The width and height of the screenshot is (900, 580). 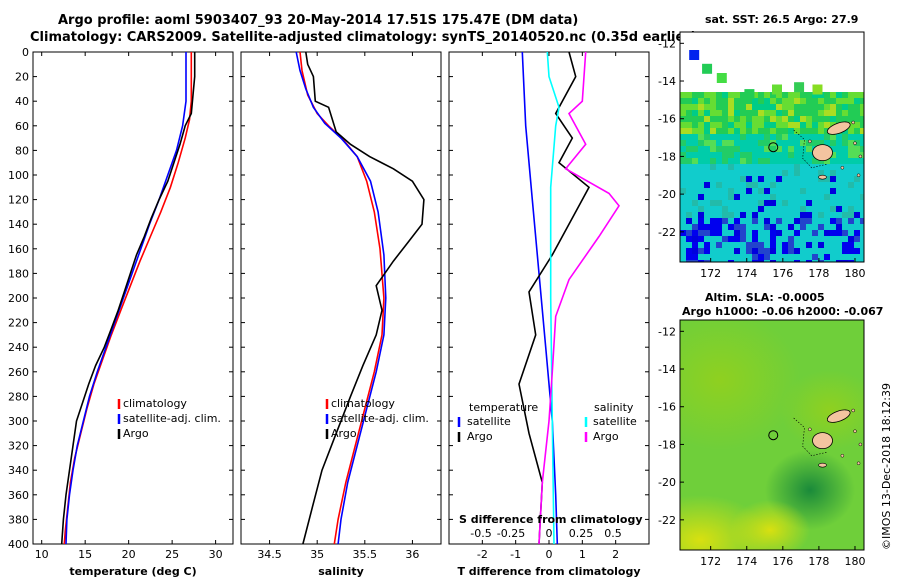 What do you see at coordinates (581, 533) in the screenshot?
I see `secondary-tick-label: 0.25` at bounding box center [581, 533].